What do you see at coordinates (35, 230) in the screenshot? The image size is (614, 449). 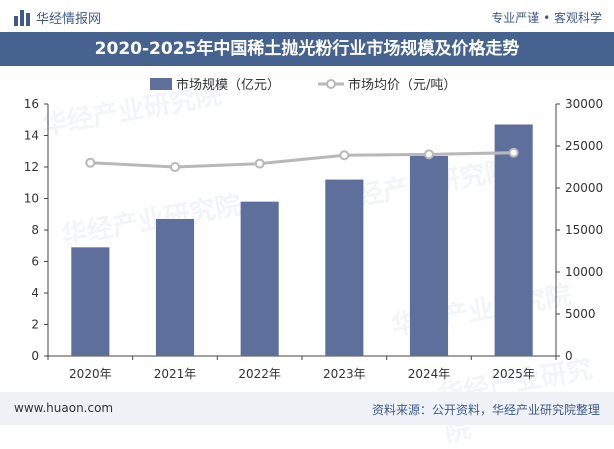 I see `y-left-tick-label: 8` at bounding box center [35, 230].